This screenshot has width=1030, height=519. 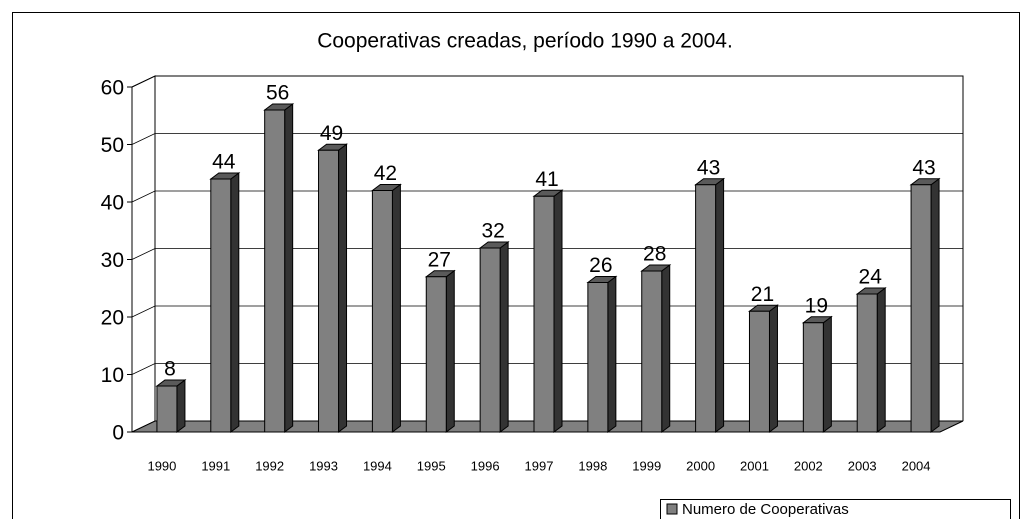 I want to click on x-tick-label: 1992, so click(x=269, y=465).